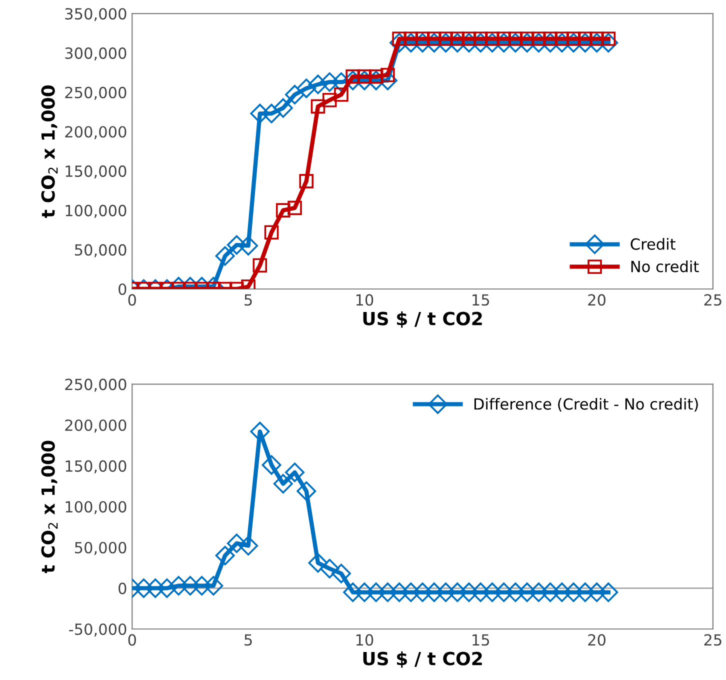 This screenshot has height=680, width=726. What do you see at coordinates (653, 244) in the screenshot?
I see `legend-label: Credit` at bounding box center [653, 244].